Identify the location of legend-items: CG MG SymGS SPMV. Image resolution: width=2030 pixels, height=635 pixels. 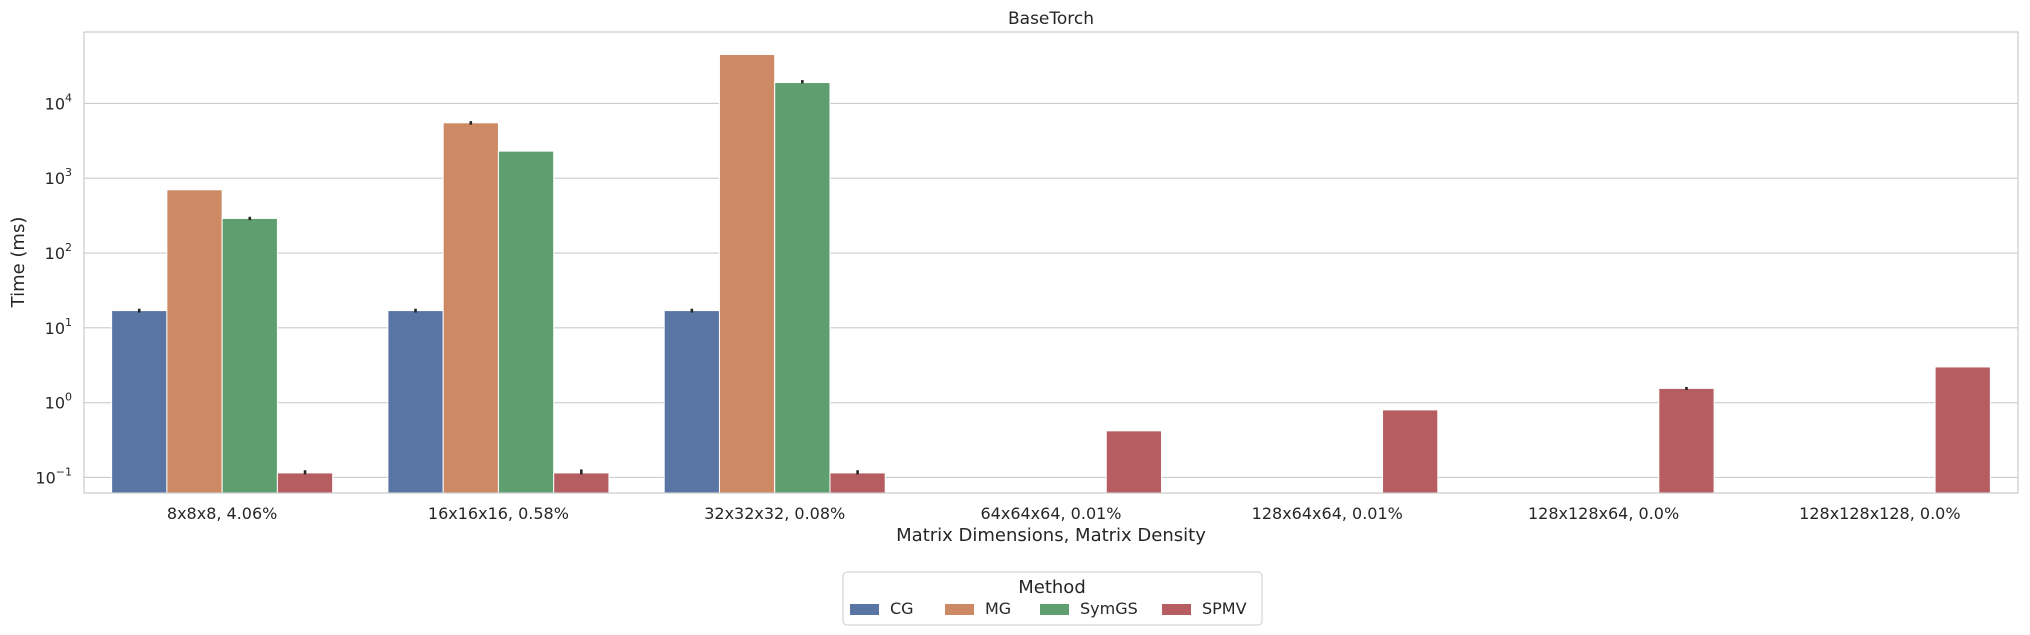
(1048, 608).